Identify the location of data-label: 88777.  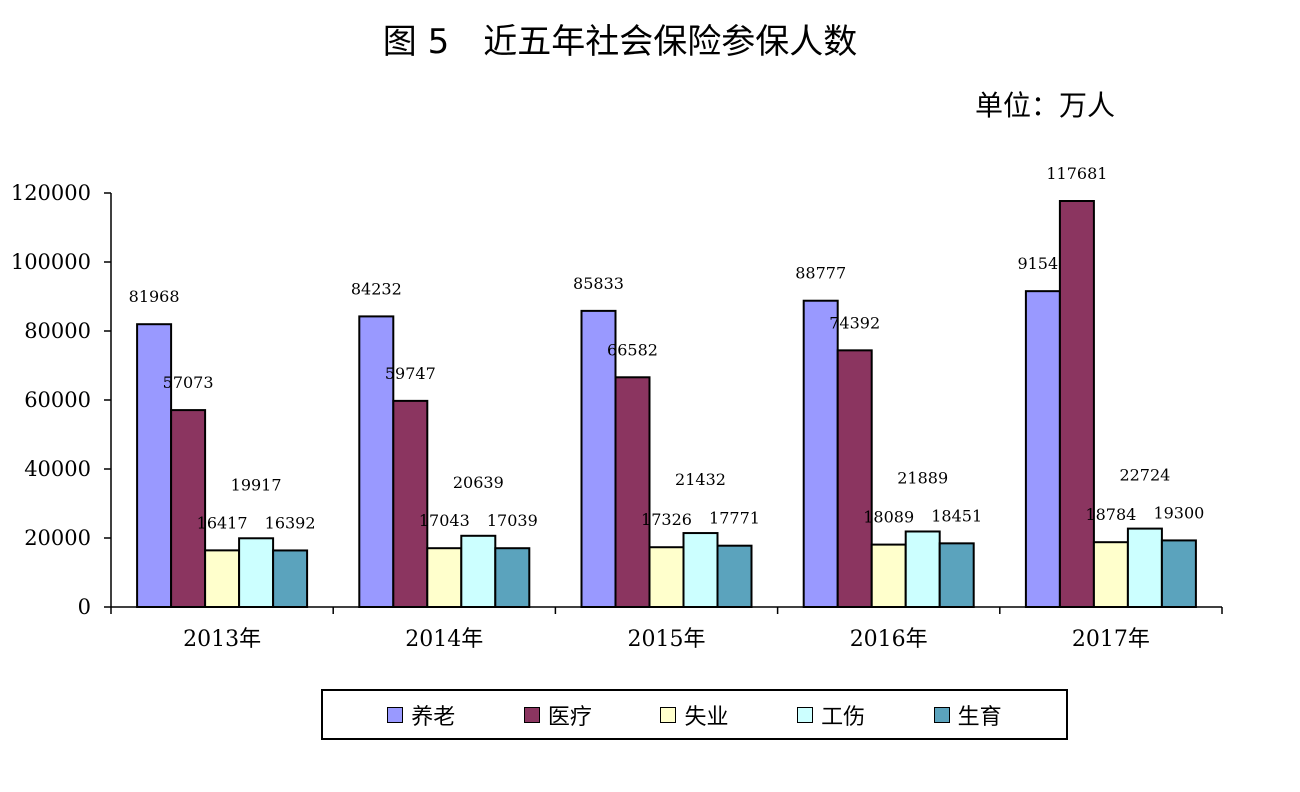
(820, 273).